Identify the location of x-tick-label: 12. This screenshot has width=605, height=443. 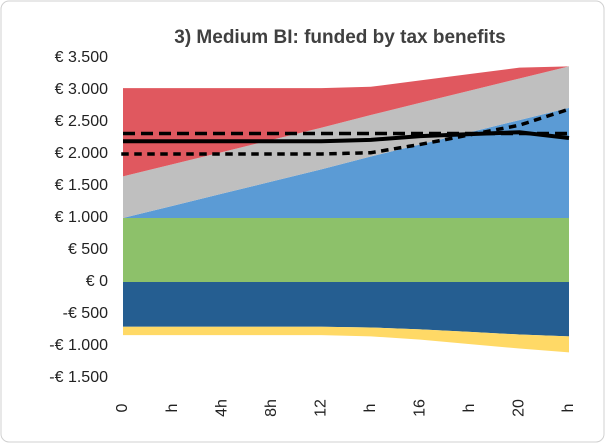
(320, 408).